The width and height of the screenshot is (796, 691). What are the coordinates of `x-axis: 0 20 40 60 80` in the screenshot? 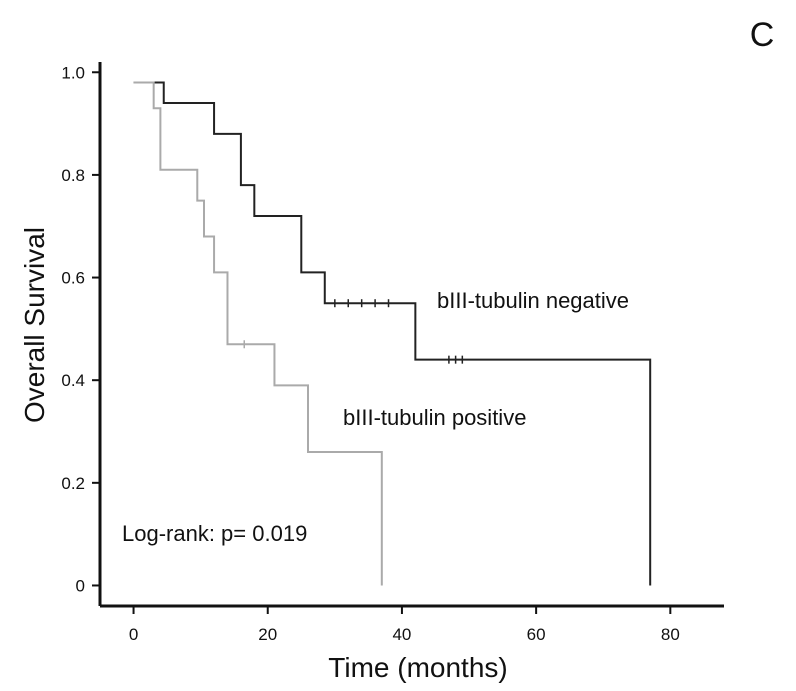 It's located at (412, 624).